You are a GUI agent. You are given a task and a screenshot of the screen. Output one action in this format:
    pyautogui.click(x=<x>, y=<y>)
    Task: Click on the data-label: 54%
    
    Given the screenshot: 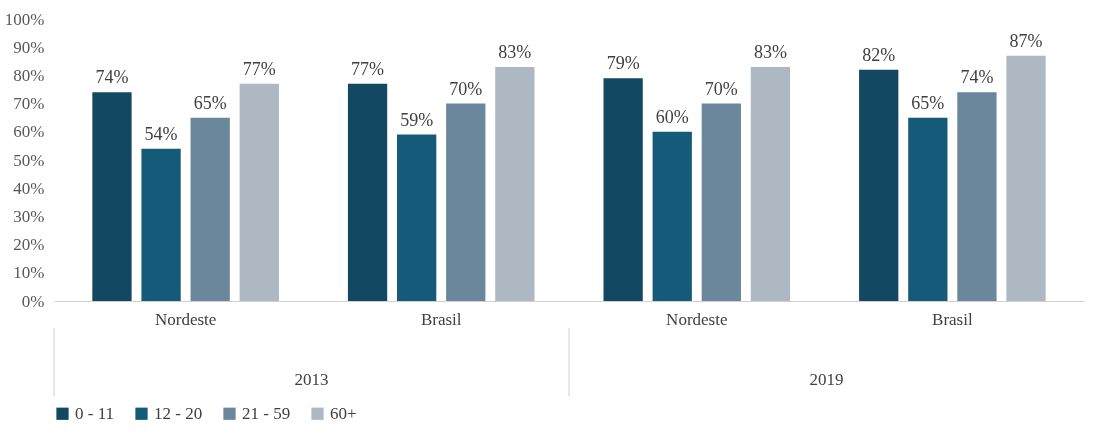 What is the action you would take?
    pyautogui.click(x=161, y=133)
    